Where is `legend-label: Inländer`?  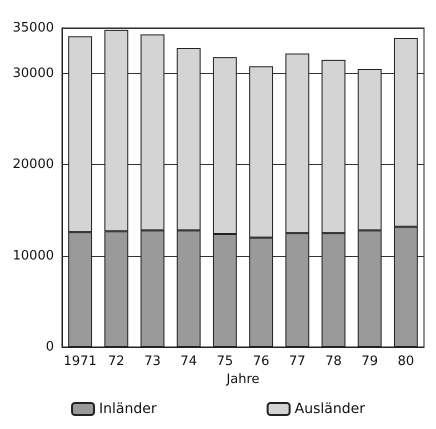
legend-label: Inländer is located at coordinates (128, 409).